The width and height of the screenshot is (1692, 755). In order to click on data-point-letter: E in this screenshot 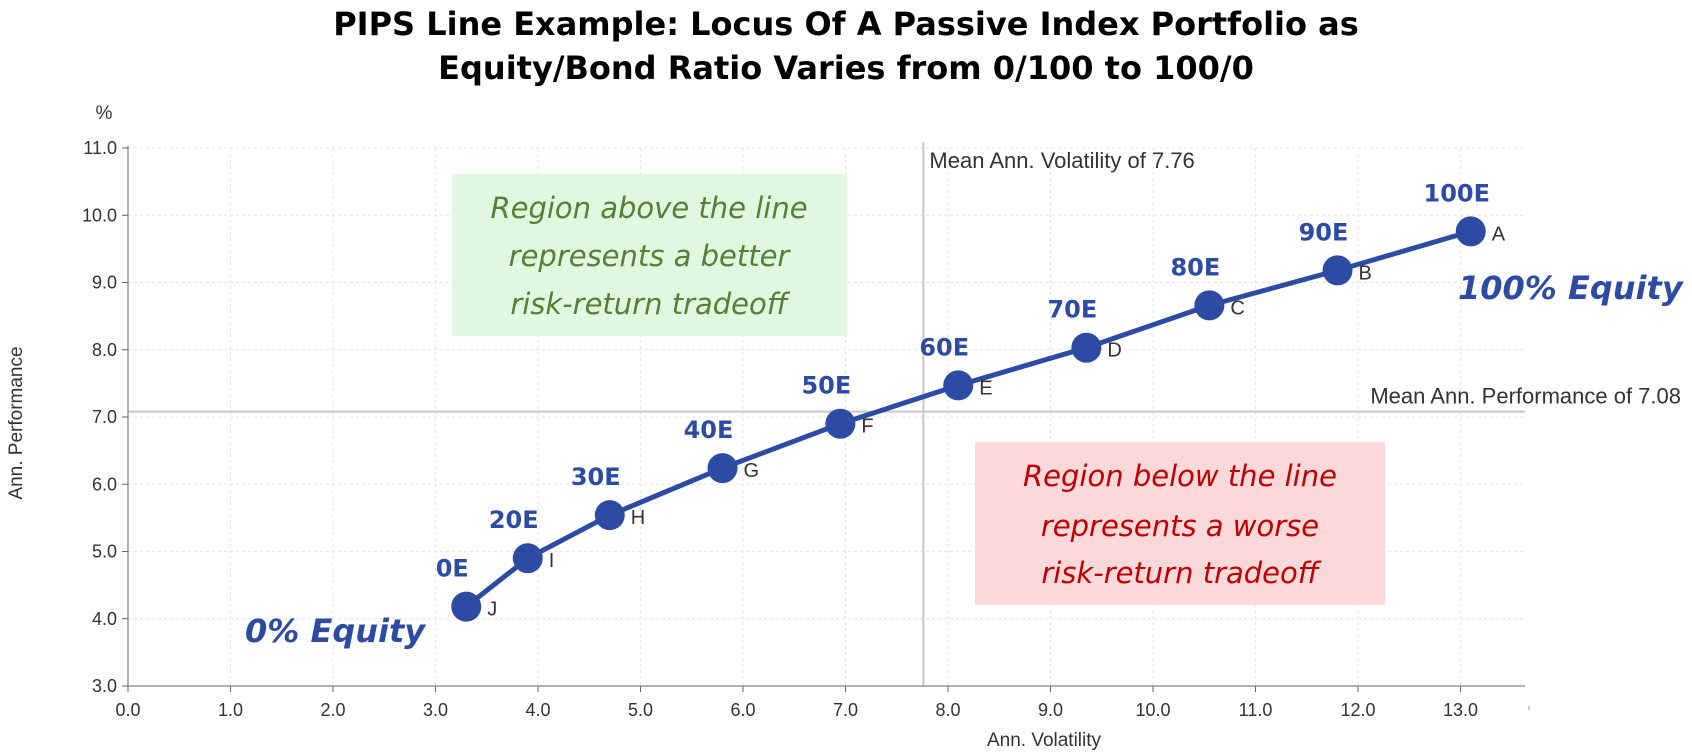, I will do `click(985, 388)`.